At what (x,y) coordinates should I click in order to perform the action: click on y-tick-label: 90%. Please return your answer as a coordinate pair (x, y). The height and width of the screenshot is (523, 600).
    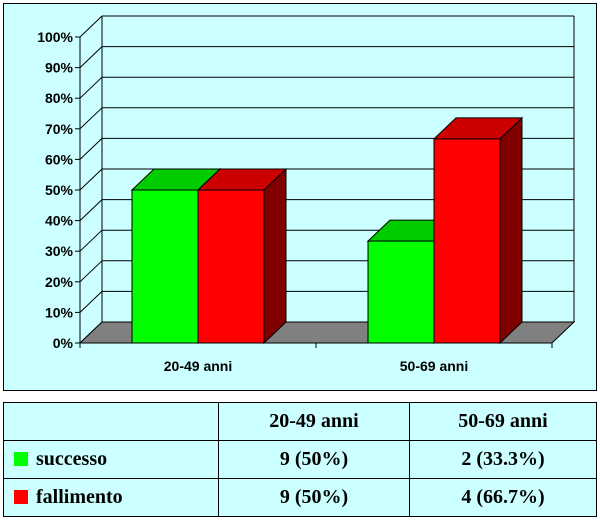
    Looking at the image, I should click on (59, 68).